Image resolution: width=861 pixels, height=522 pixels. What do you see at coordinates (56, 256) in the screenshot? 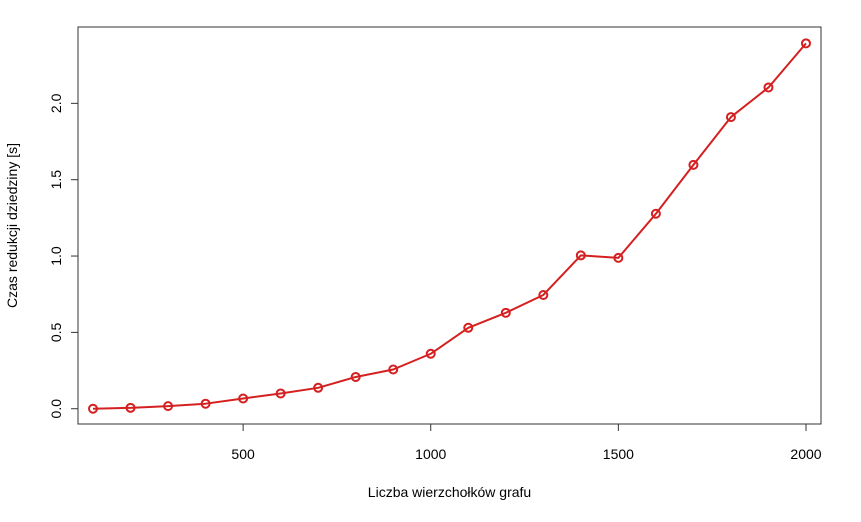
I see `y-tick-label: 1.0` at bounding box center [56, 256].